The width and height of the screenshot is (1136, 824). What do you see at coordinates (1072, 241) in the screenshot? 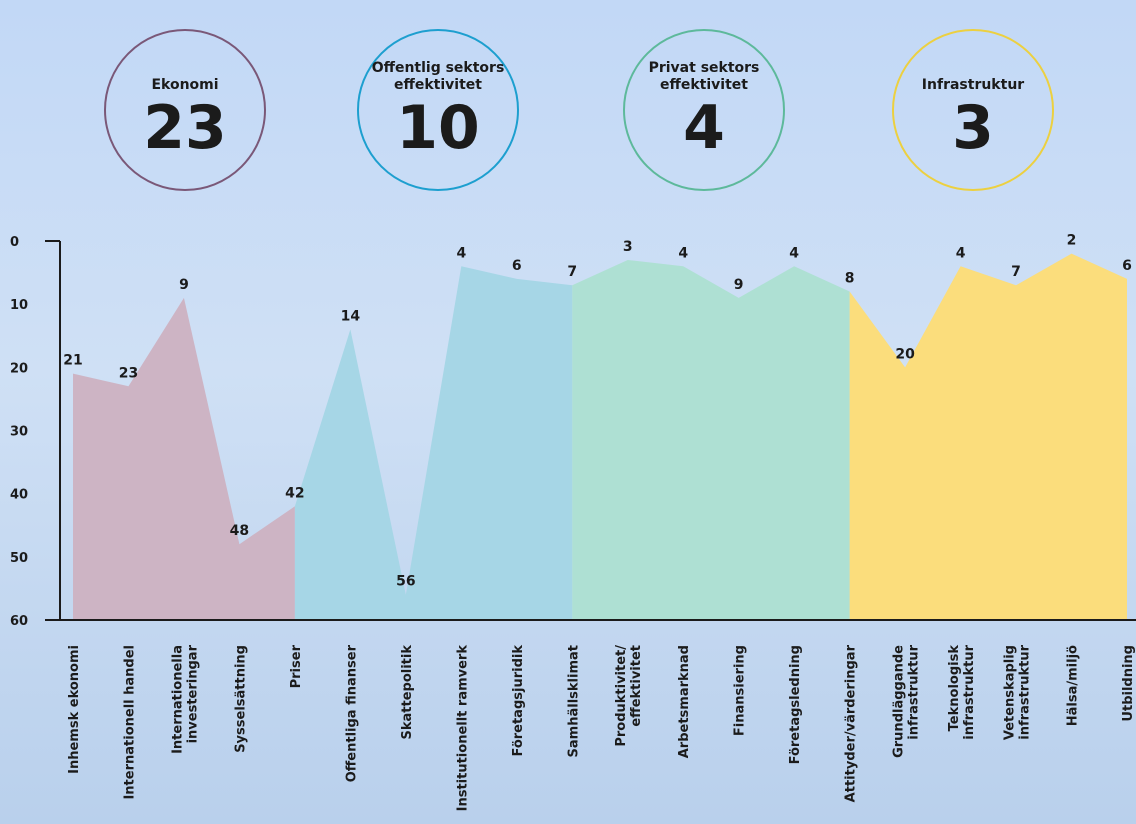
I see `value-label: 2` at bounding box center [1072, 241].